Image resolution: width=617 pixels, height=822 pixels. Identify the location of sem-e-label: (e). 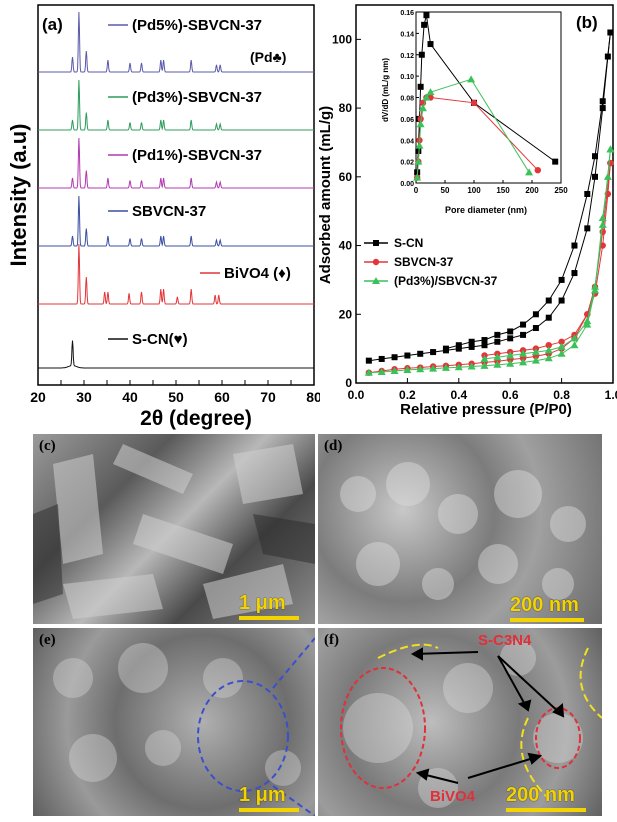
(47, 640).